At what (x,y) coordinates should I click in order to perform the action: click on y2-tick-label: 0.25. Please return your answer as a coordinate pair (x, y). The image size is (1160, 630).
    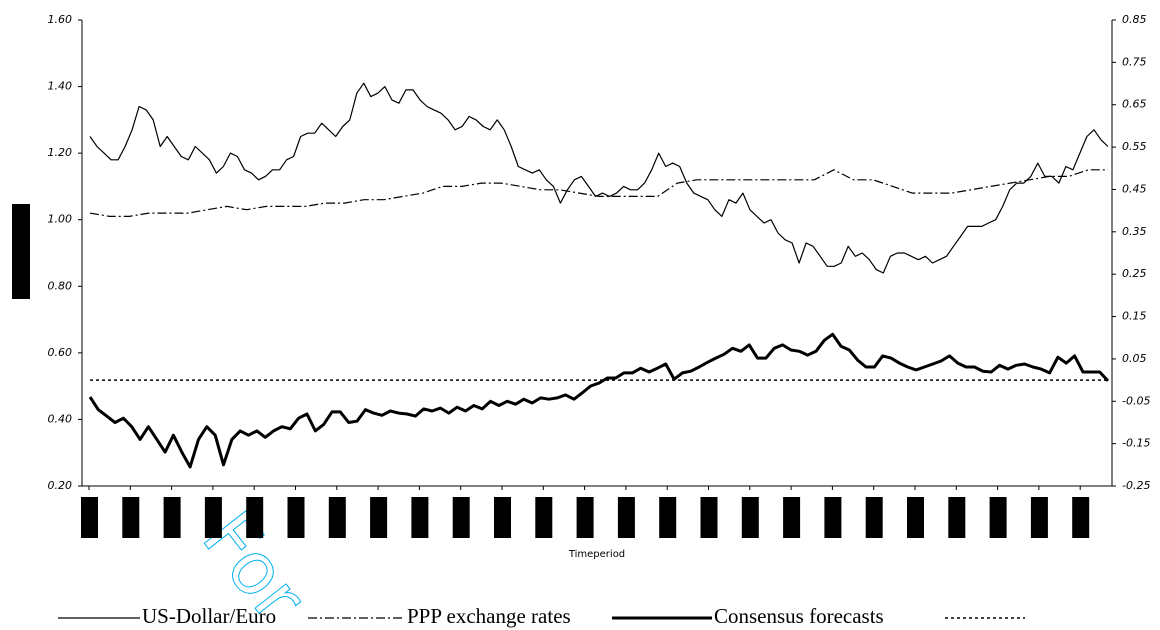
    Looking at the image, I should click on (1134, 273).